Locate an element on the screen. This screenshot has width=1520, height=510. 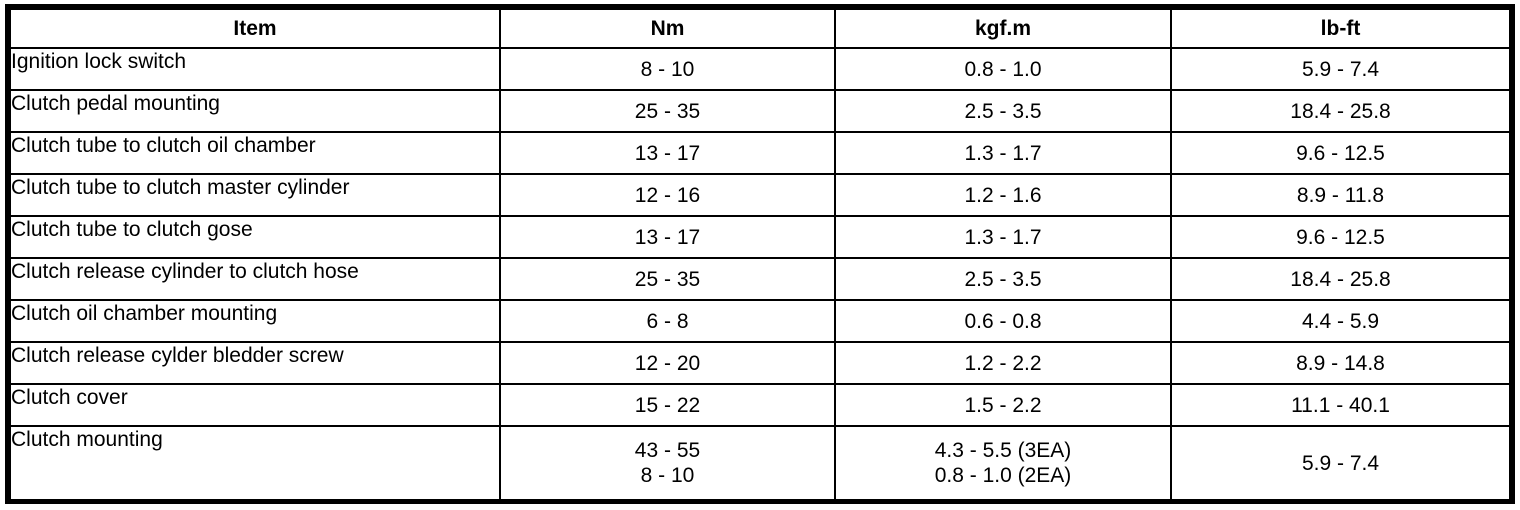
kgfm-cell: 1.2 - 1.6 is located at coordinates (1003, 195).